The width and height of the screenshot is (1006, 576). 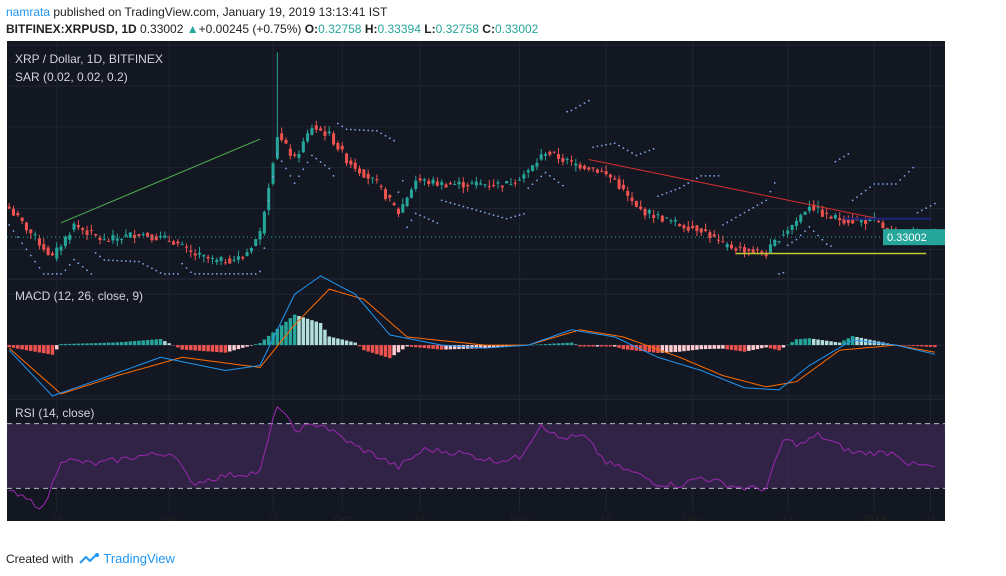 What do you see at coordinates (874, 517) in the screenshot?
I see `time-tick-label: 2019` at bounding box center [874, 517].